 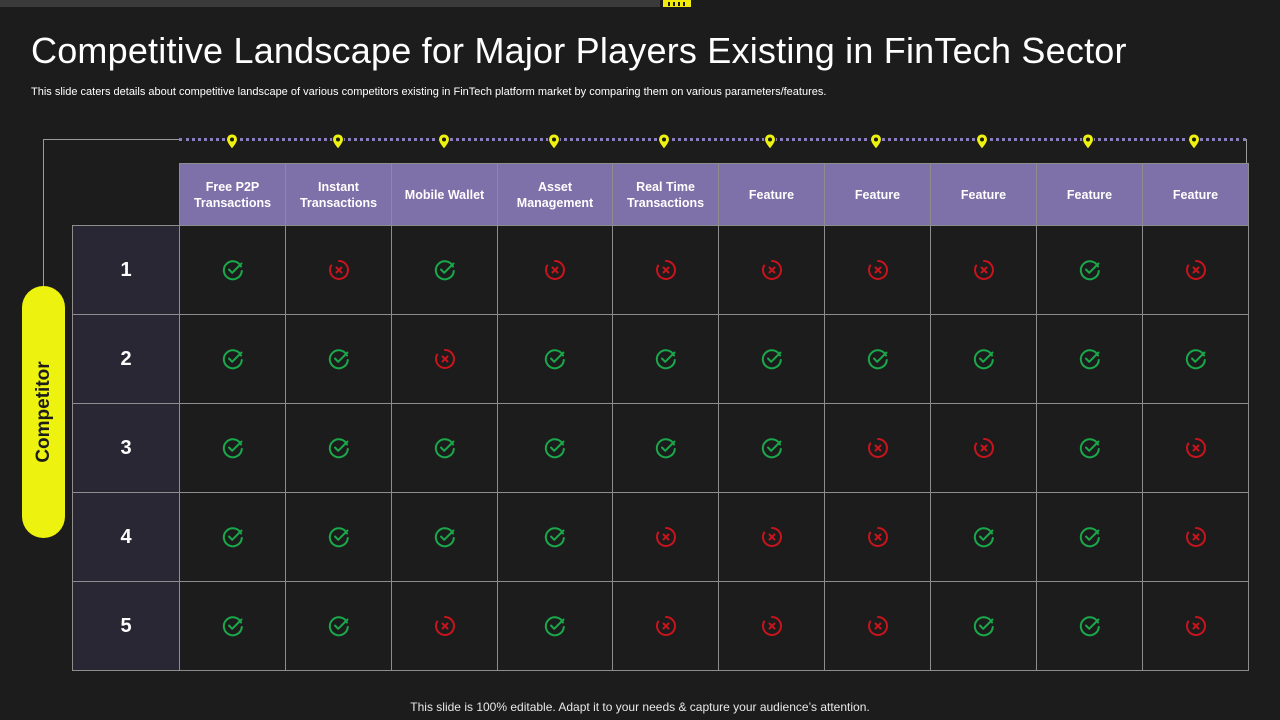 What do you see at coordinates (43, 412) in the screenshot?
I see `competitor-pill: Competitor` at bounding box center [43, 412].